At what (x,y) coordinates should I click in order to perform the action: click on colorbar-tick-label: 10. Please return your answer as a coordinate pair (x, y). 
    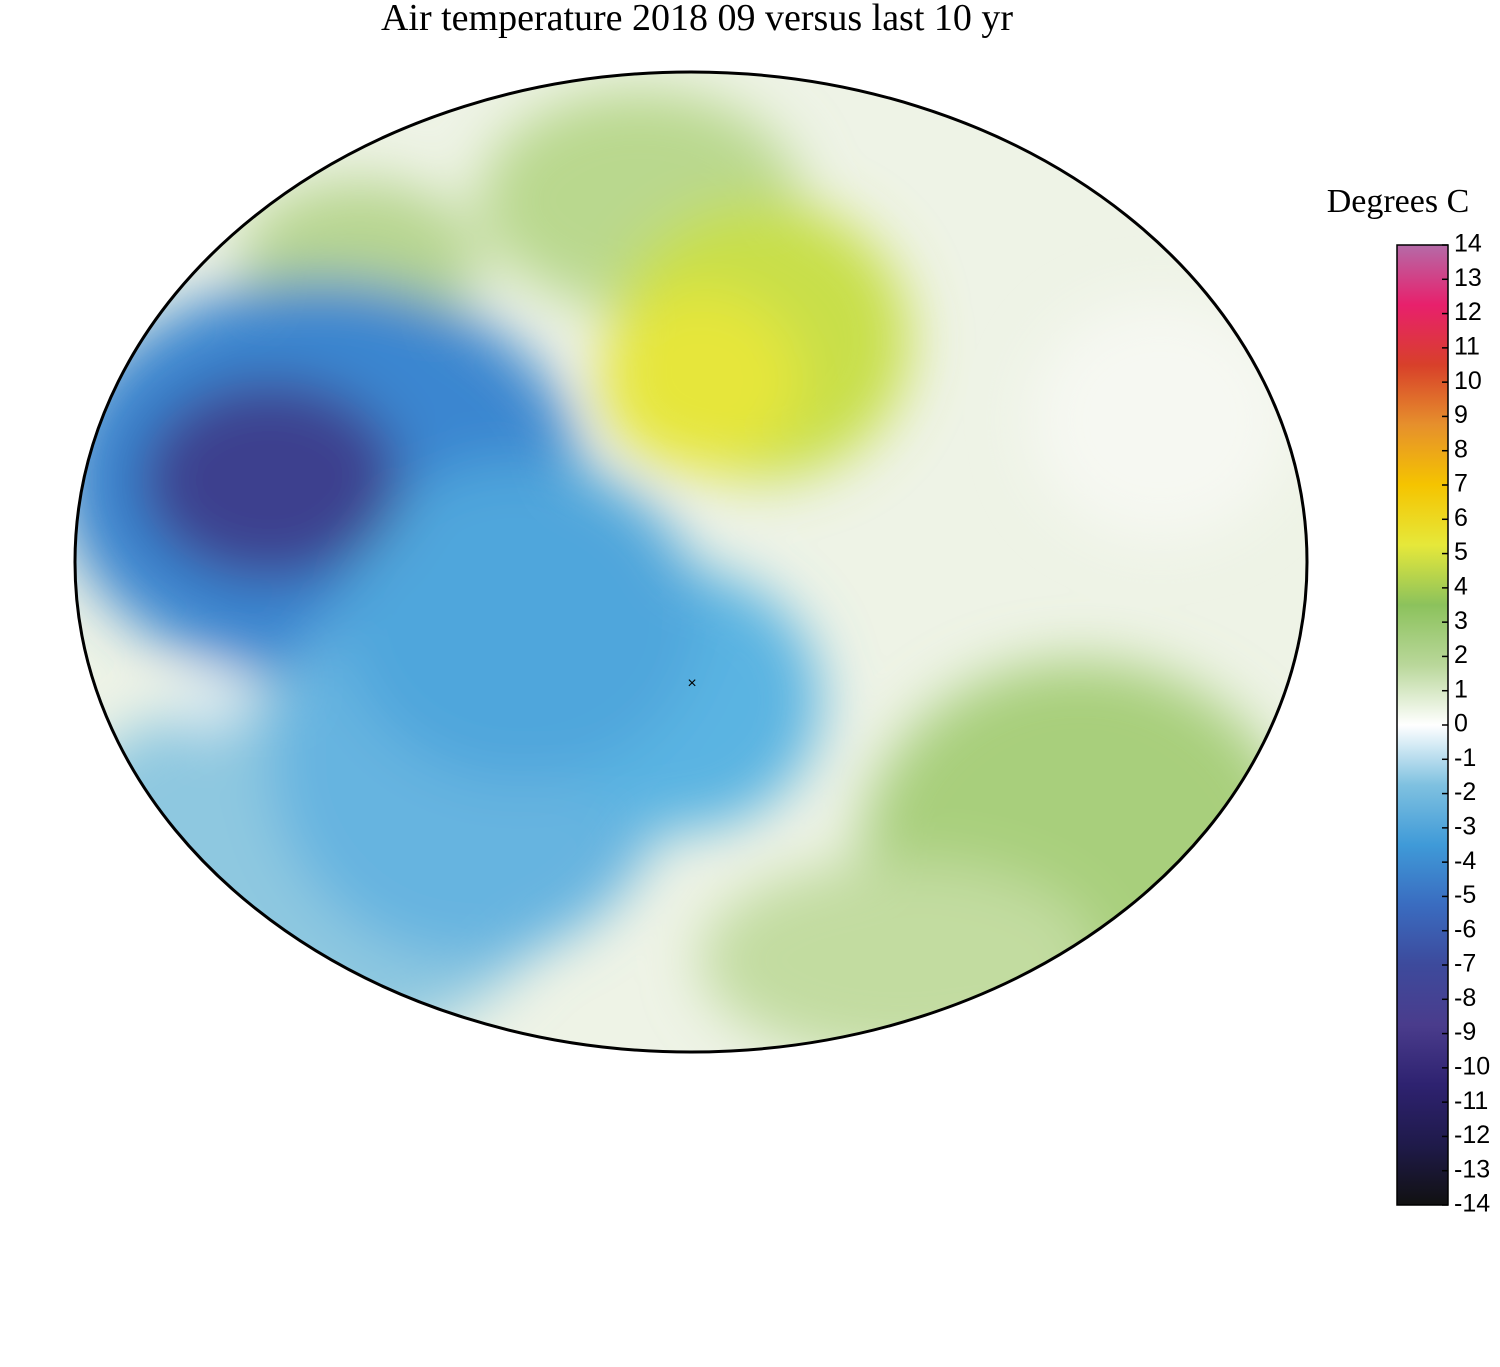
    Looking at the image, I should click on (1468, 381).